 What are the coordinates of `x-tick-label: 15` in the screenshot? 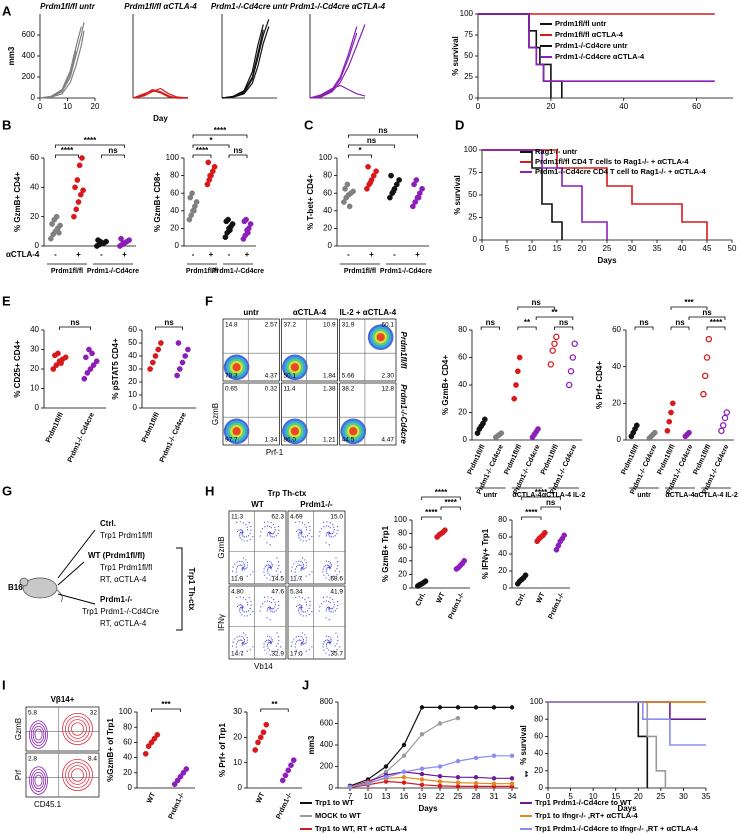 It's located at (557, 248).